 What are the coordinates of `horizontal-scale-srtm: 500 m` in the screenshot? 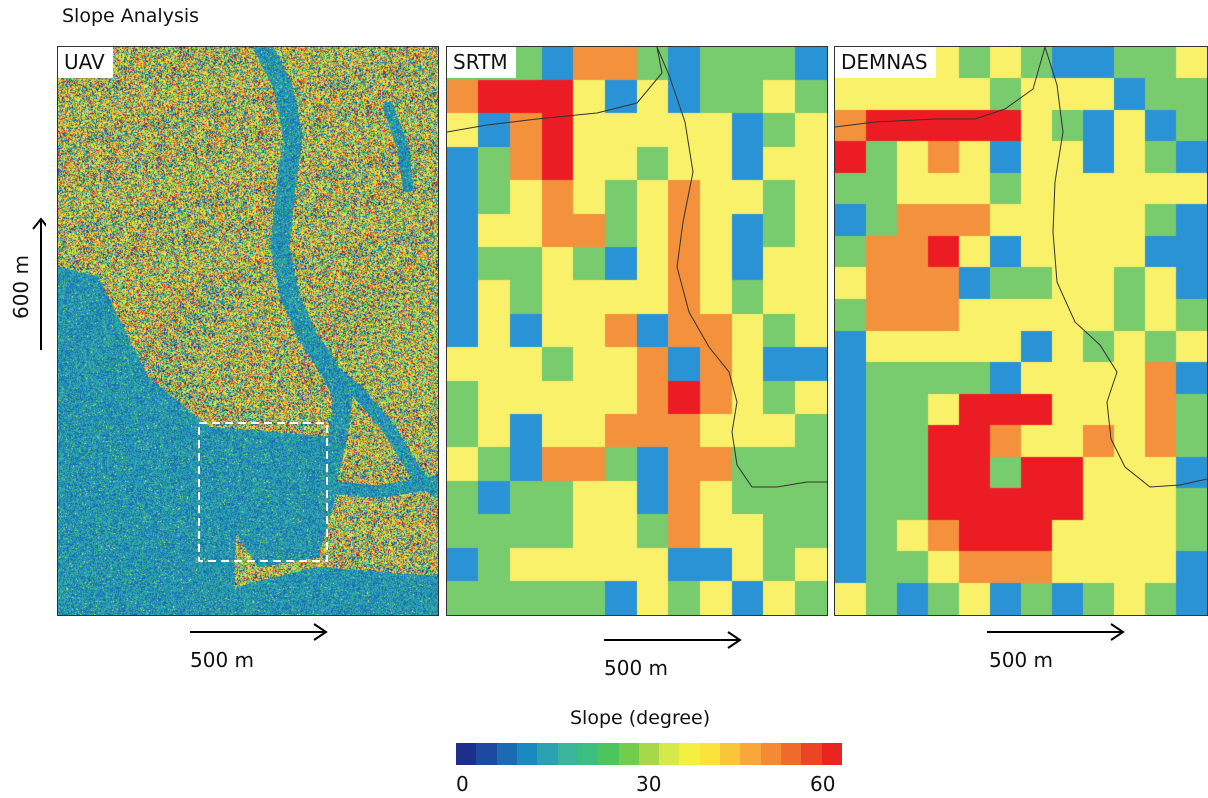 It's located at (677, 655).